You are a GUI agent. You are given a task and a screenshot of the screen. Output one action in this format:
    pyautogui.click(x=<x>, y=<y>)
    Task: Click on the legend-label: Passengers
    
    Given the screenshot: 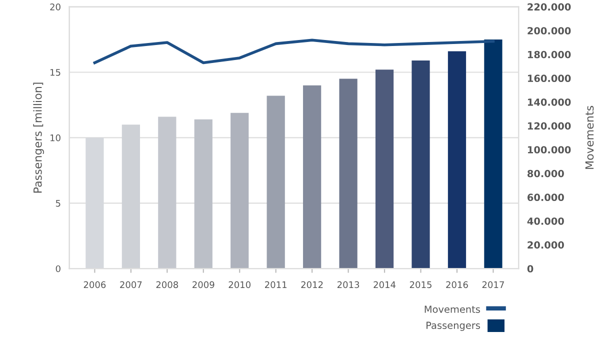 What is the action you would take?
    pyautogui.click(x=453, y=326)
    